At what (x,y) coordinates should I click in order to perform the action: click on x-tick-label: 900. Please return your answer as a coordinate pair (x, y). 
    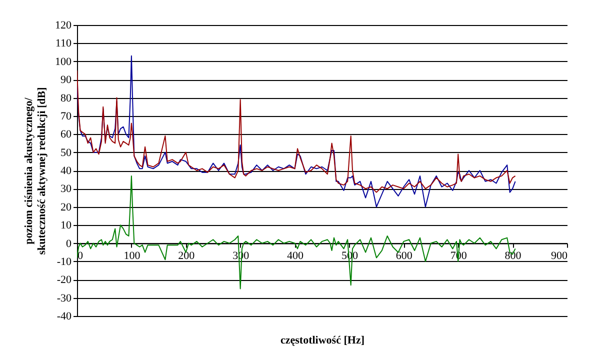
    Looking at the image, I should click on (559, 256).